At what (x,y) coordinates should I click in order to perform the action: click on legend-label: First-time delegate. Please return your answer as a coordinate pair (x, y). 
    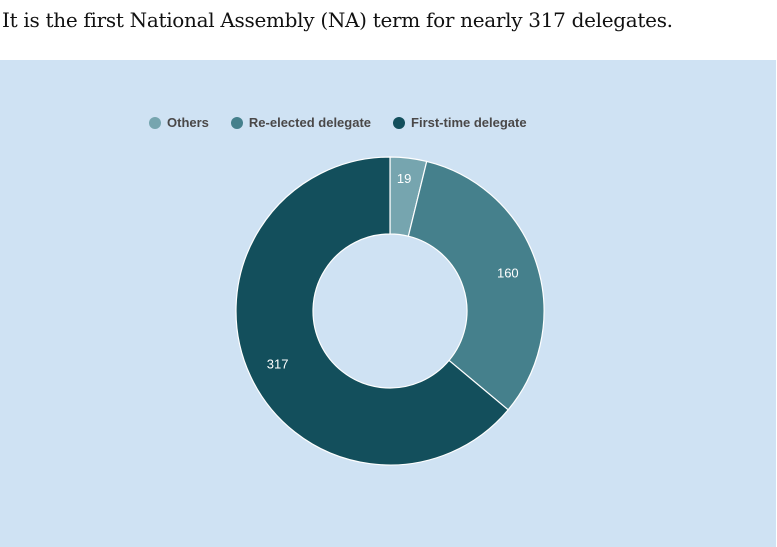
    Looking at the image, I should click on (469, 122).